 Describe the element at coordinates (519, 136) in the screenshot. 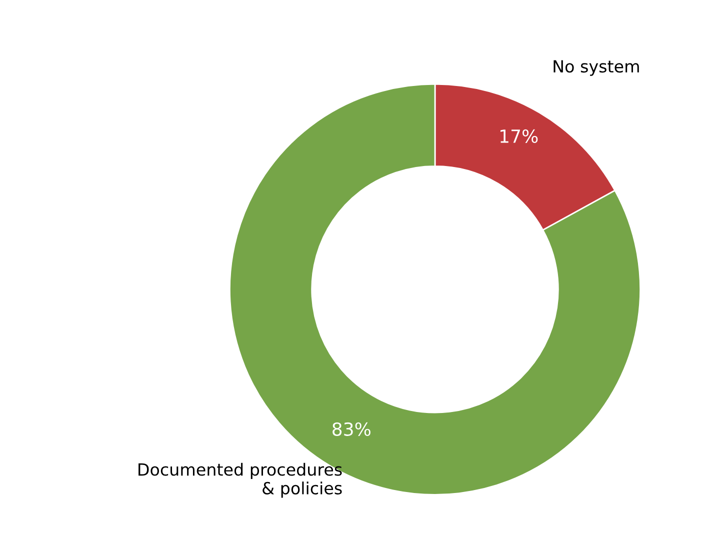

I see `data-label: 17%` at that location.